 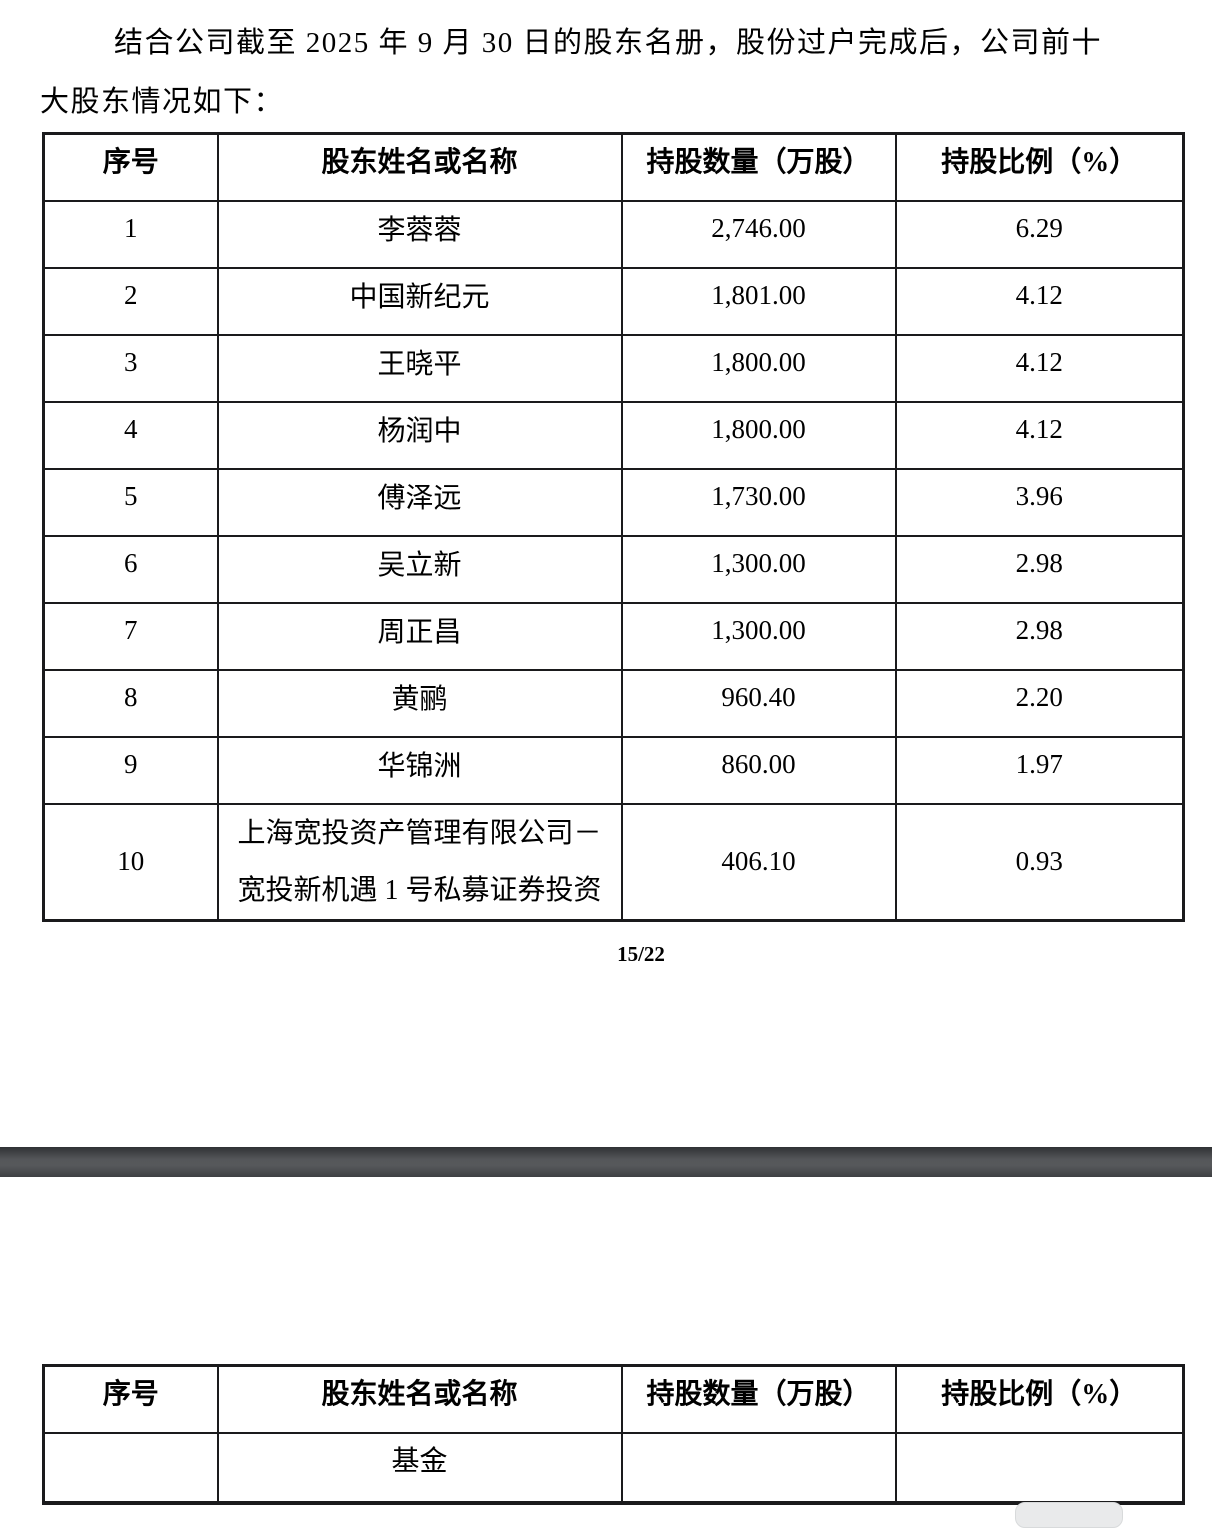 What do you see at coordinates (419, 569) in the screenshot?
I see `cell-name: 吴立新` at bounding box center [419, 569].